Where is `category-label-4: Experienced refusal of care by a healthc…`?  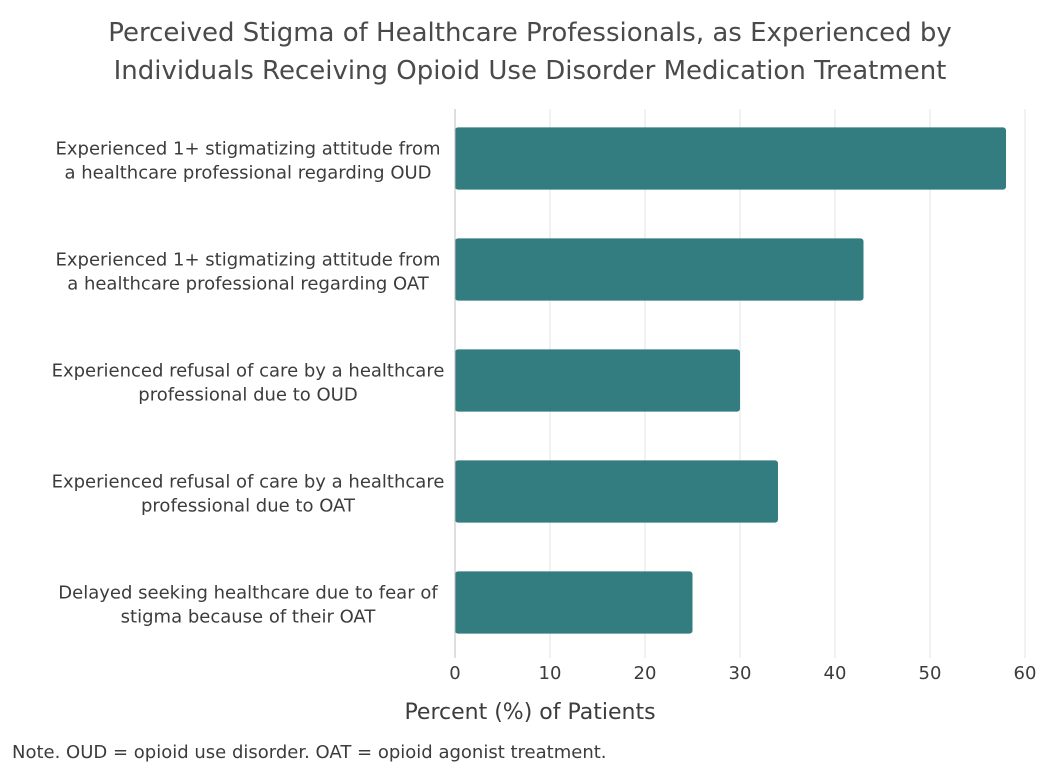 category-label-4: Experienced refusal of care by a healthc… is located at coordinates (248, 494).